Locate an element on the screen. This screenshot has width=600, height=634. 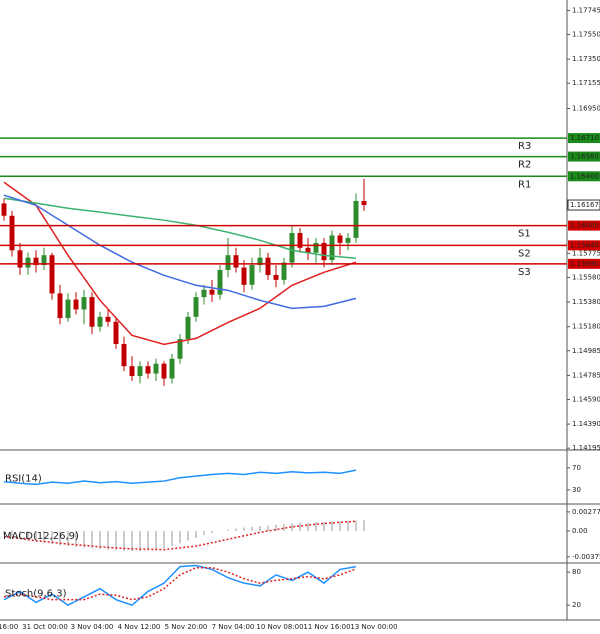
y-tick-label: 1.15775 is located at coordinates (586, 253).